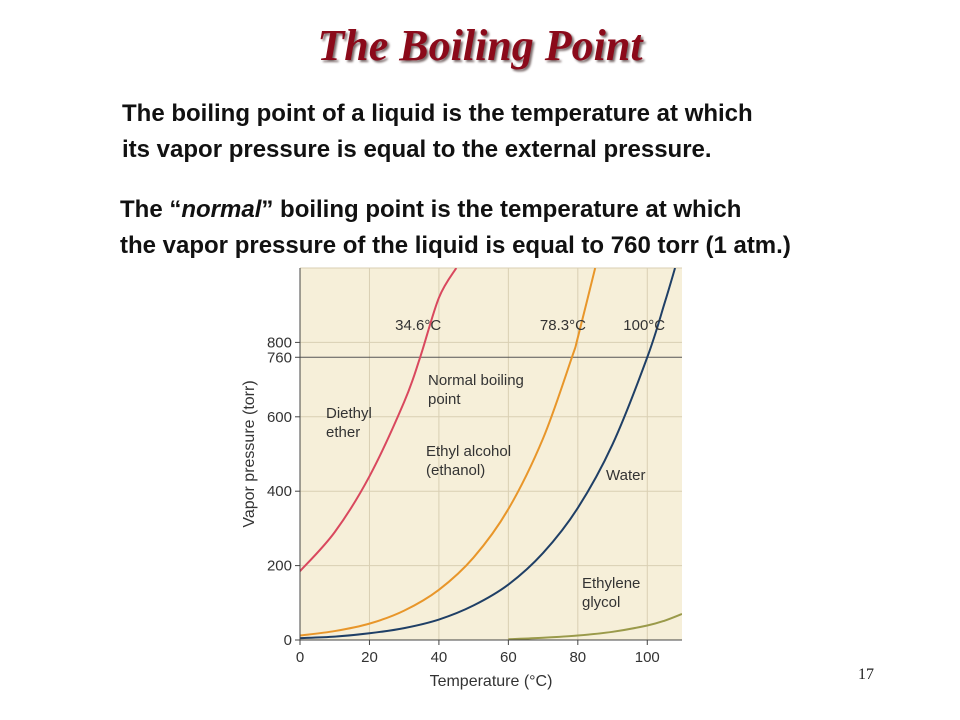  I want to click on y-axis-title: Vapor pressure (torr), so click(249, 453).